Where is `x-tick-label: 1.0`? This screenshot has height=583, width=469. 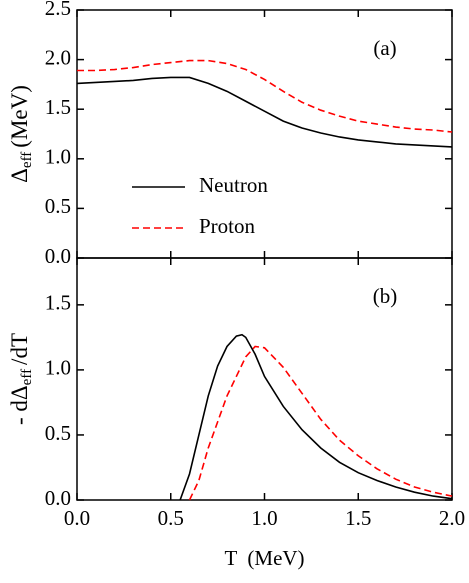 x-tick-label: 1.0 is located at coordinates (264, 518).